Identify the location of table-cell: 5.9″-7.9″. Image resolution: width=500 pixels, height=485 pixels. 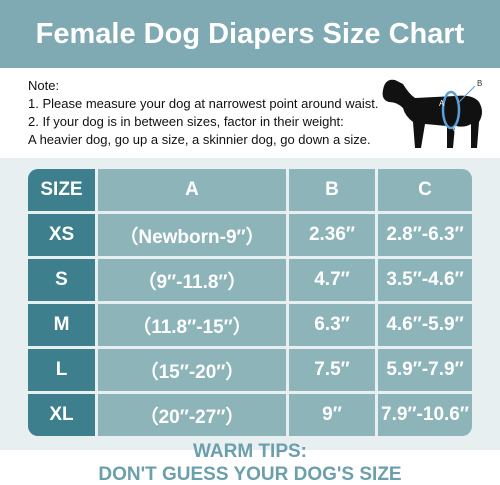
(425, 370).